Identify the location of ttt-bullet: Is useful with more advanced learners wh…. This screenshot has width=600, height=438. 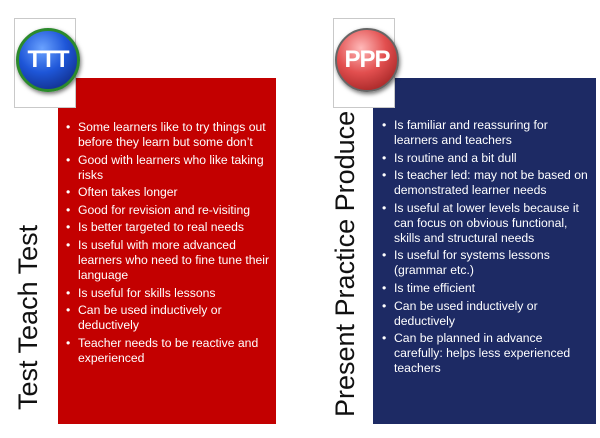
(168, 260).